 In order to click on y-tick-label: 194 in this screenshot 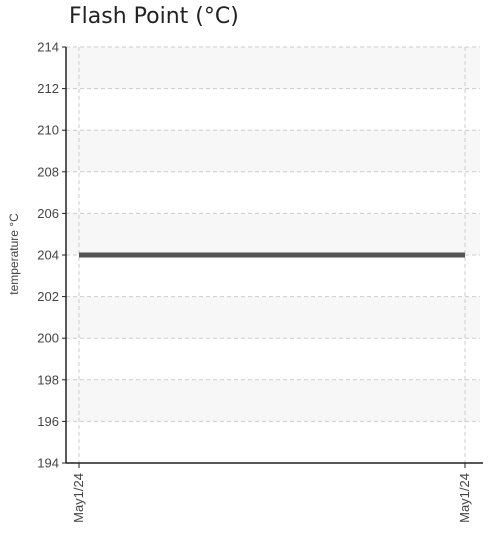, I will do `click(48, 463)`.